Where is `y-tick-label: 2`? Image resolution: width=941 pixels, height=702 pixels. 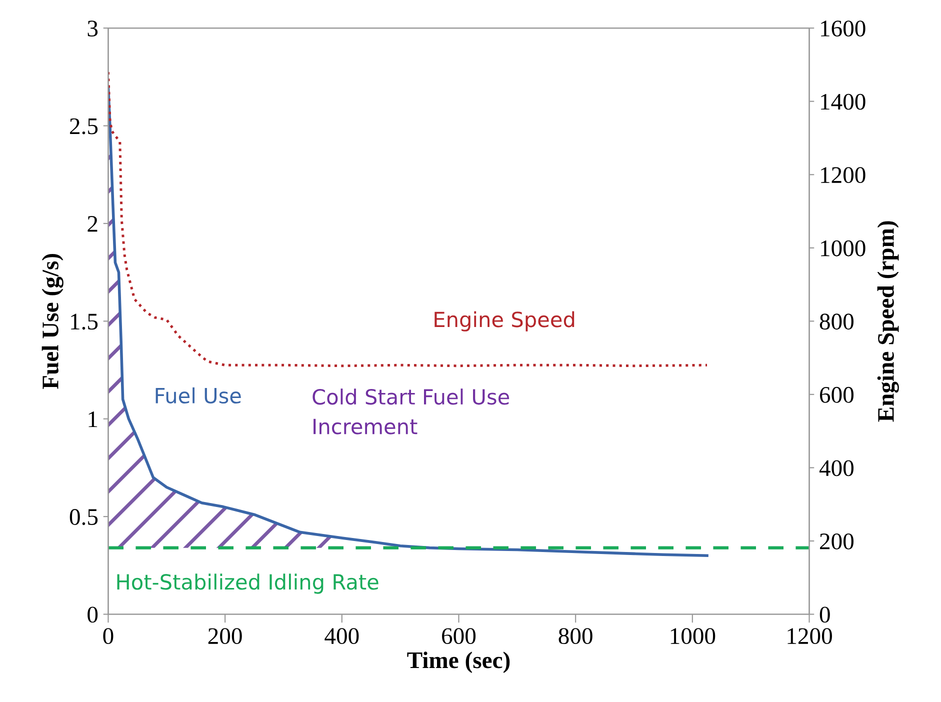 y-tick-label: 2 is located at coordinates (93, 224).